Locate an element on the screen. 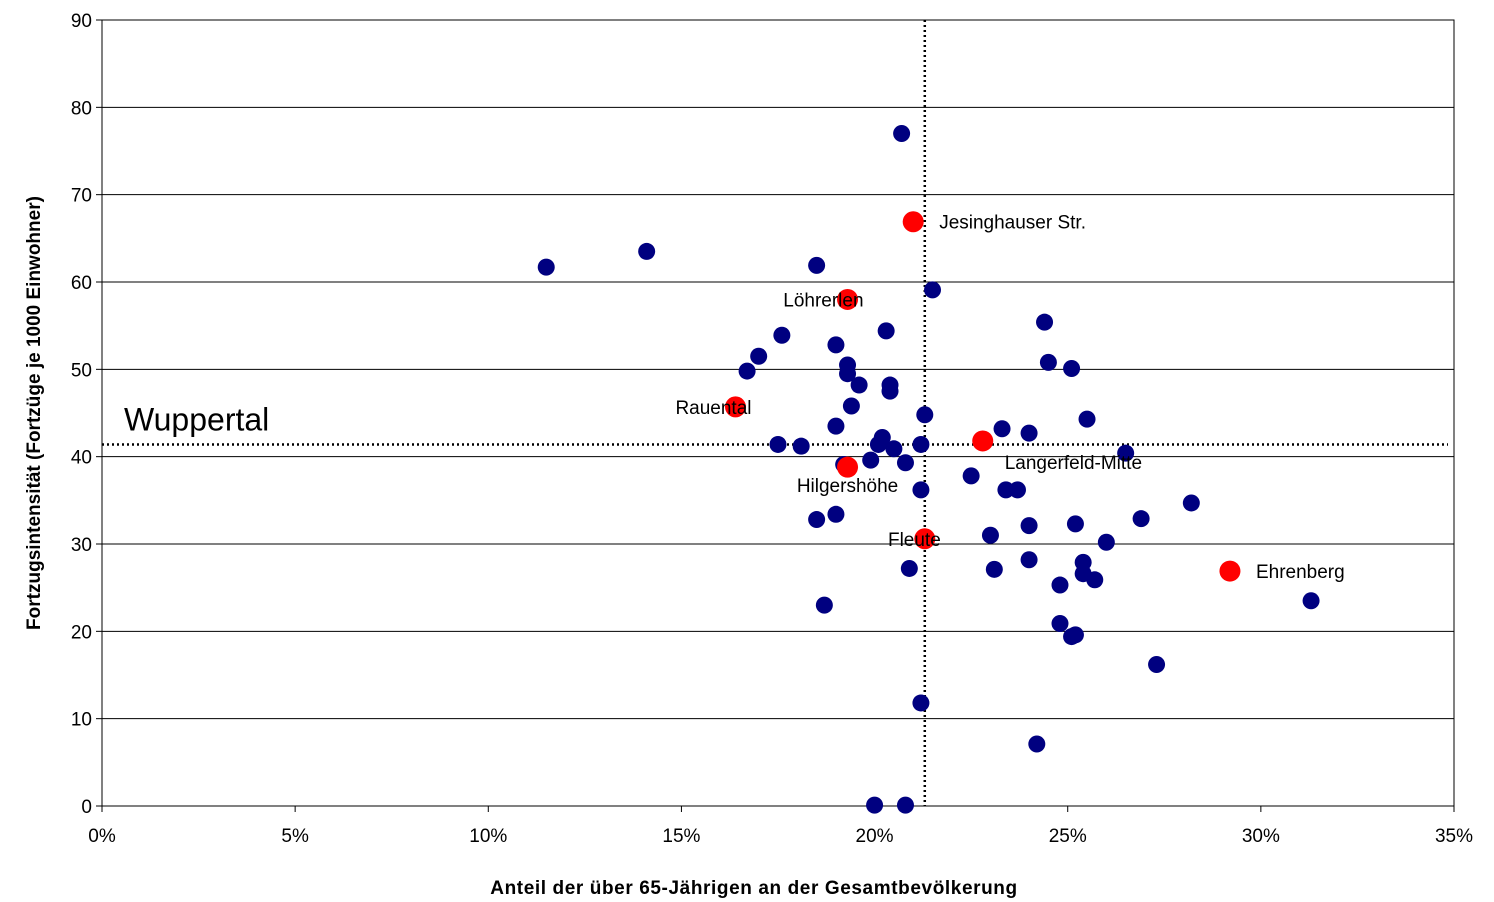 The image size is (1494, 902). y-tick-label-70: 70 is located at coordinates (81, 196).